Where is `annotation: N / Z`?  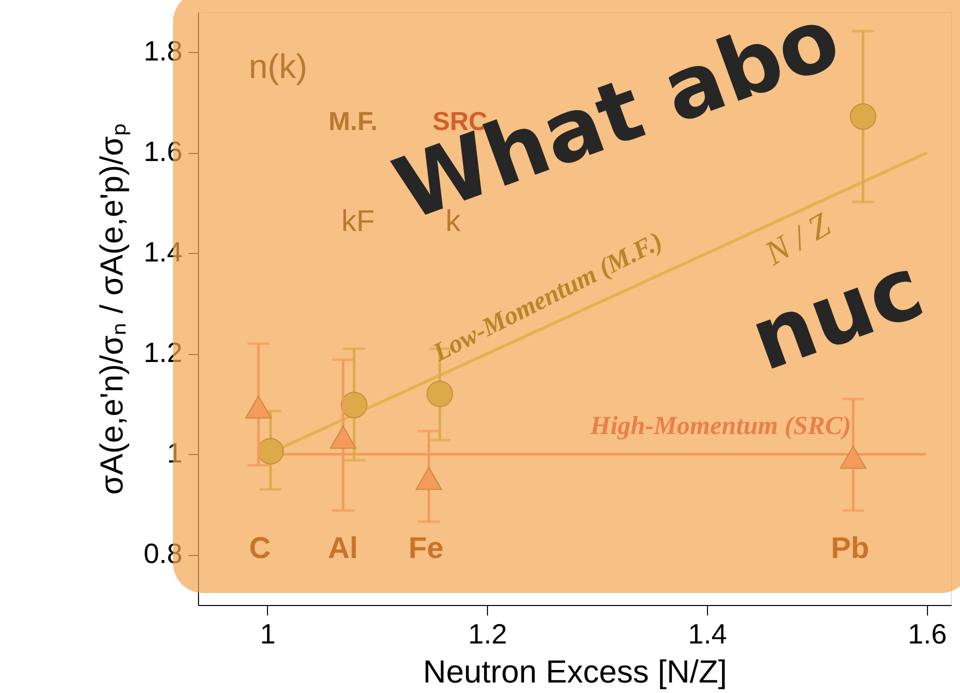 annotation: N / Z is located at coordinates (798, 240).